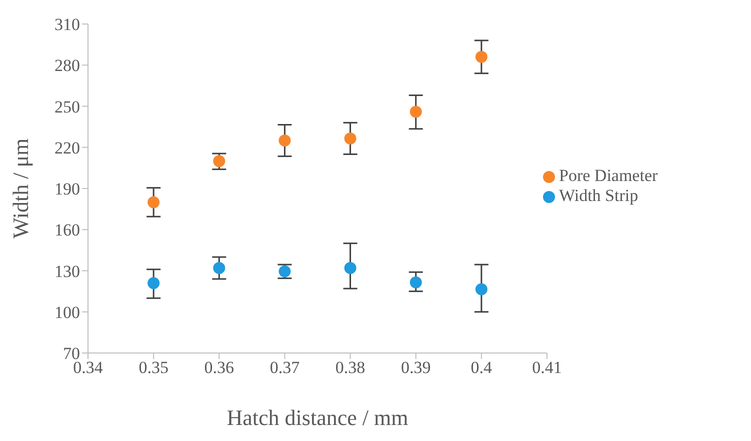  What do you see at coordinates (67, 106) in the screenshot?
I see `y-tick-label: 250` at bounding box center [67, 106].